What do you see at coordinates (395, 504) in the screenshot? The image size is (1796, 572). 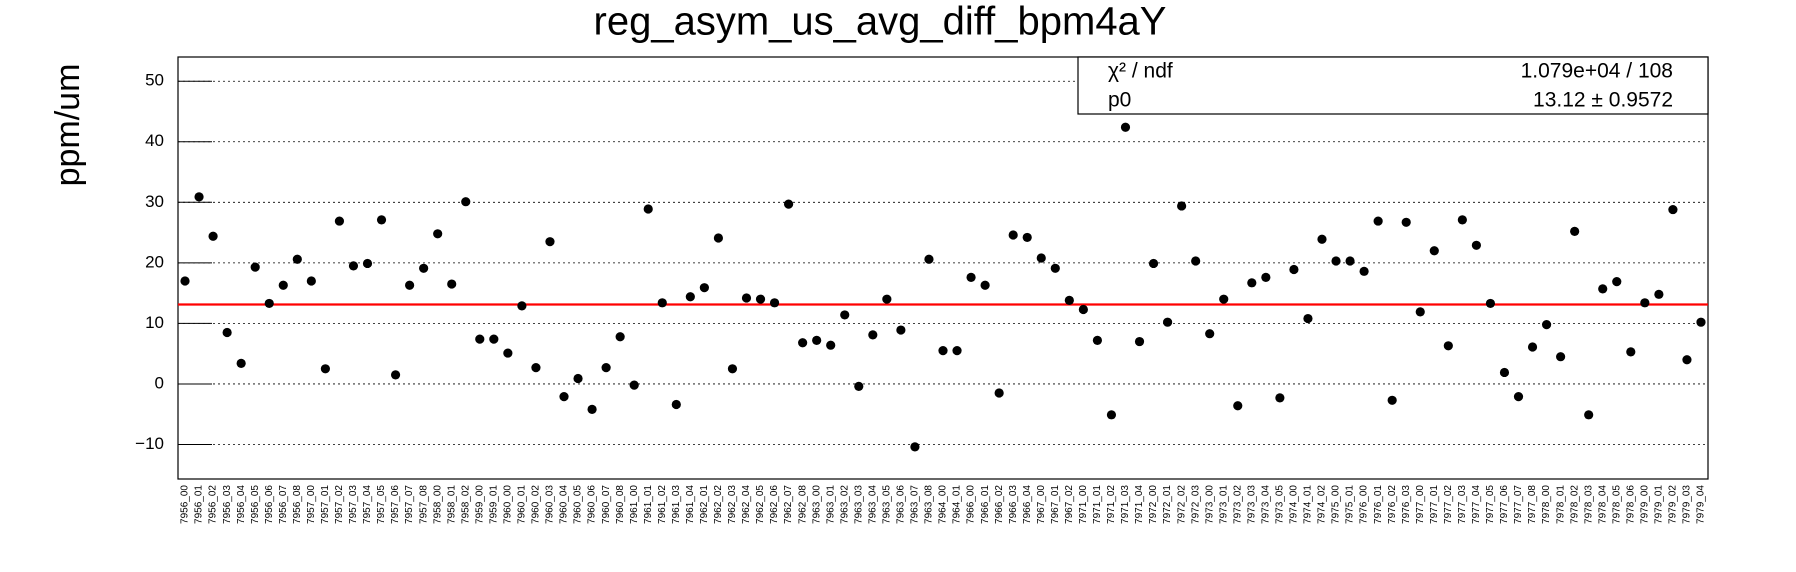 I see `x-tick-label: 7957_06` at bounding box center [395, 504].